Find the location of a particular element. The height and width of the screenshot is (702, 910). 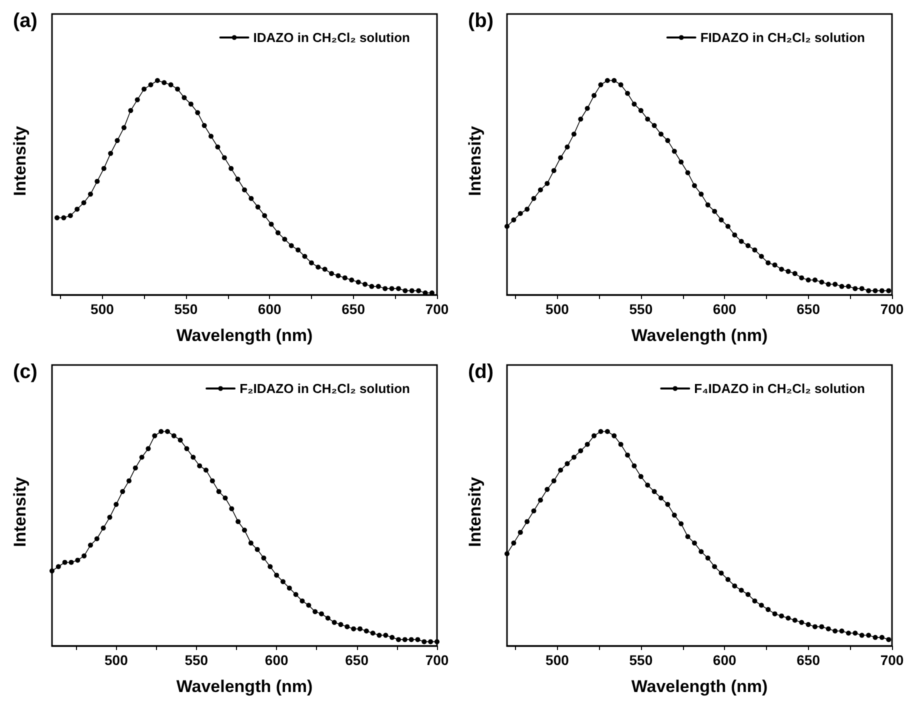

legend-label: FIDAZO in CH₂Cl₂ solution is located at coordinates (783, 37).